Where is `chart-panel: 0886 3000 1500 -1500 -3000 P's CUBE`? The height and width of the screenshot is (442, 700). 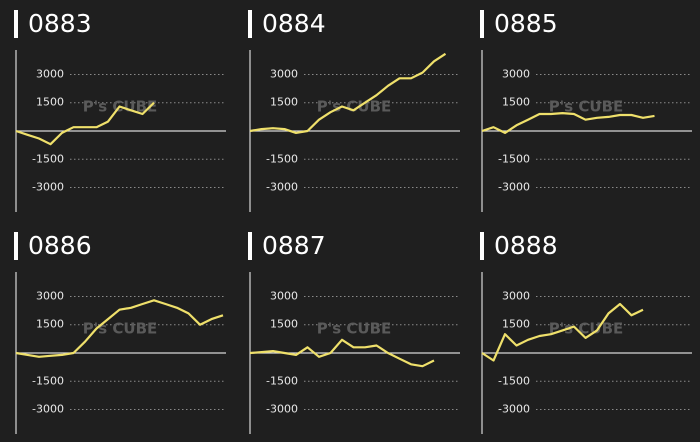
chart-panel: 0886 3000 1500 -1500 -3000 P's CUBE is located at coordinates (120, 332).